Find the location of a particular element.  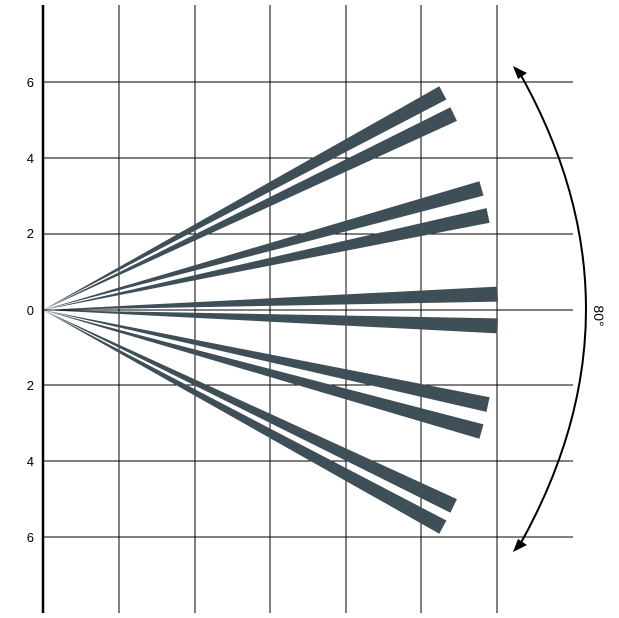

y-axis-tick-labels: 6 4 2 0 2 4 6 is located at coordinates (30, 310).